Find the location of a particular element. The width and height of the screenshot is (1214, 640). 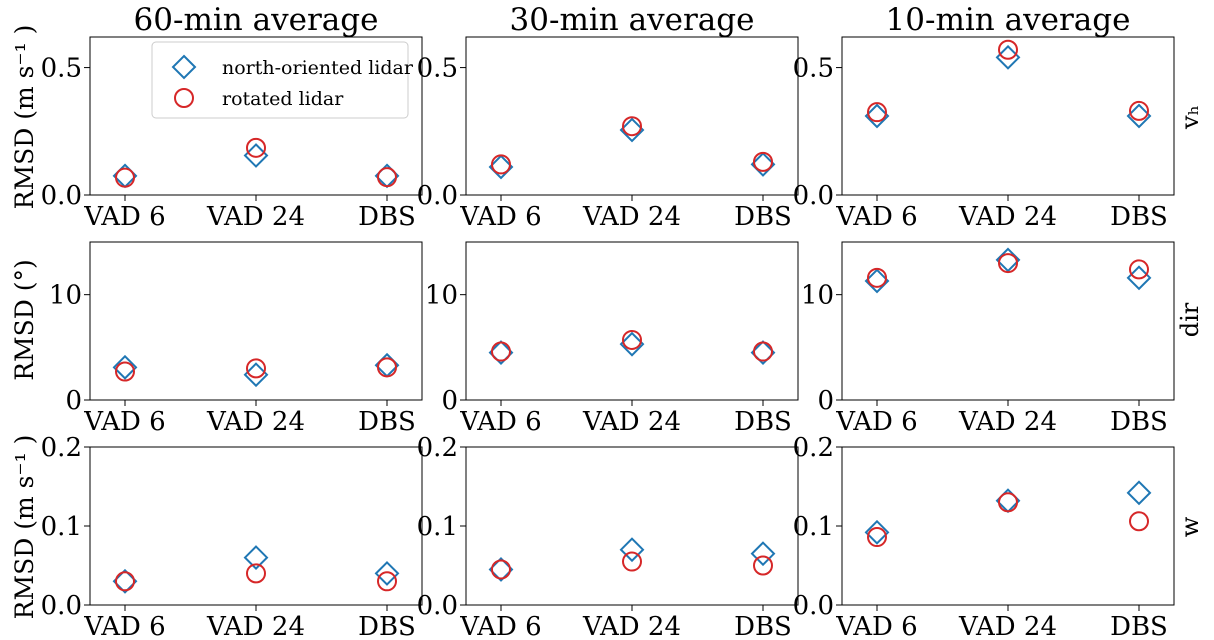

panel-vh-10min: 0.0 0.5 VAD 6 VAD 24 DBS is located at coordinates (984, 134).